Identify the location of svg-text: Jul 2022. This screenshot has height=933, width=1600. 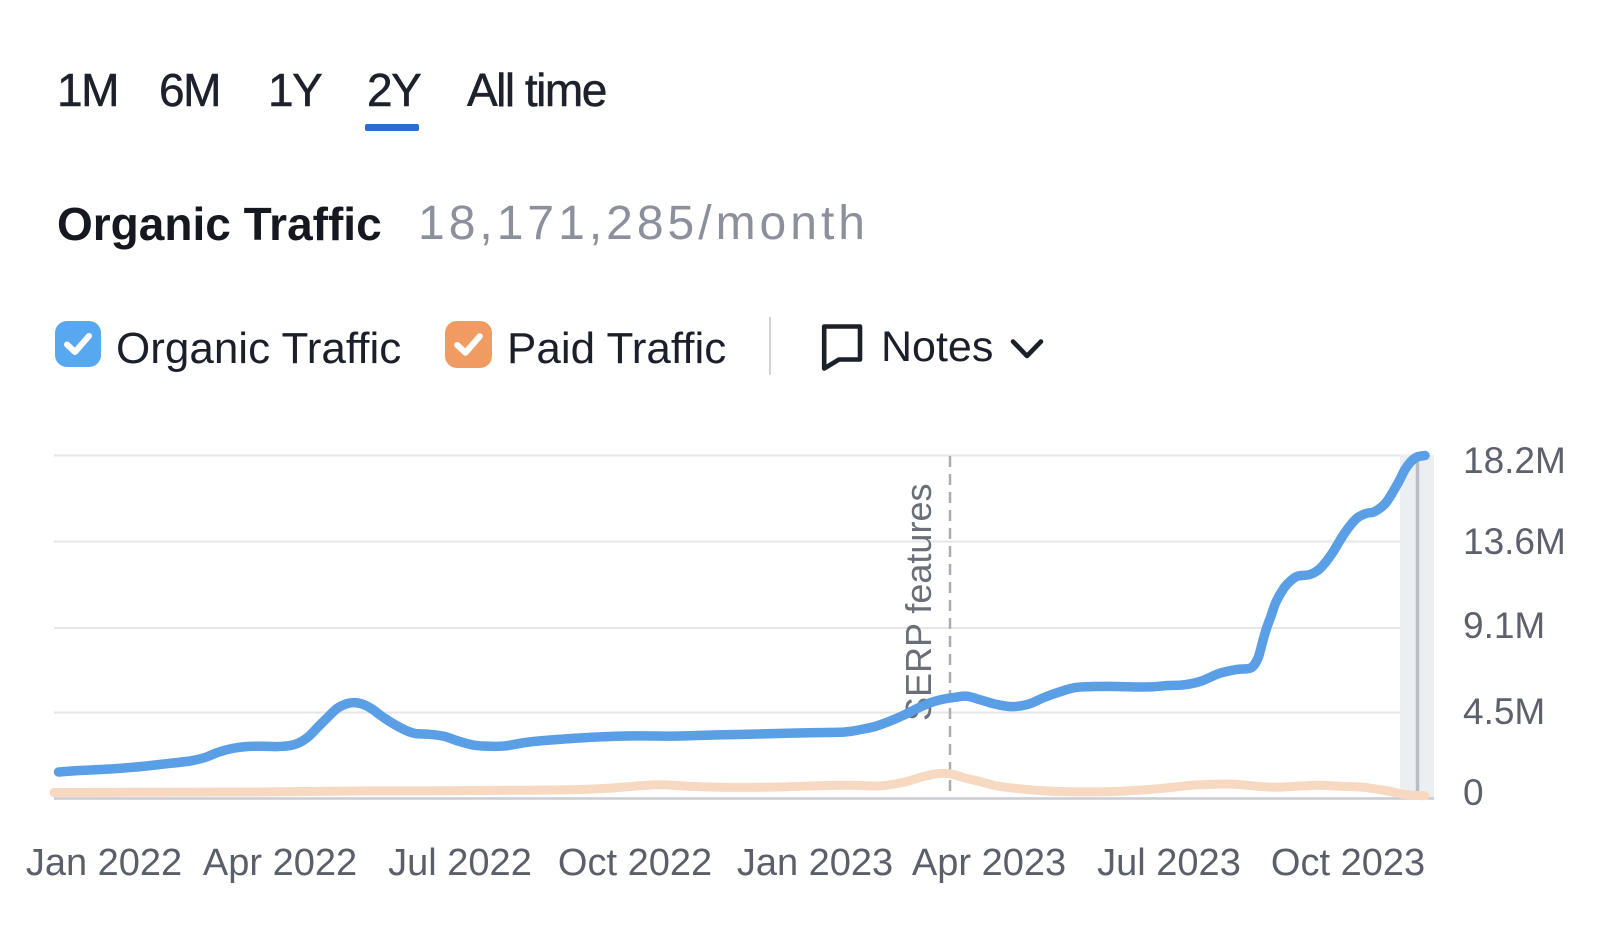
(460, 863).